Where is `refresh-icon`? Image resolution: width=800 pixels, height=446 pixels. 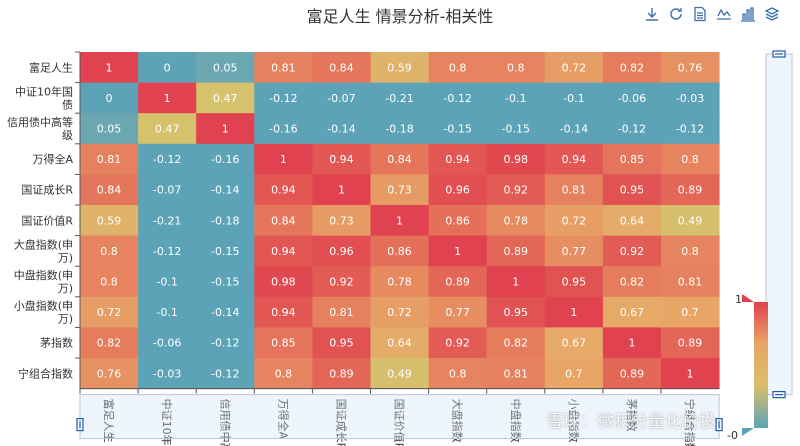 refresh-icon is located at coordinates (676, 14).